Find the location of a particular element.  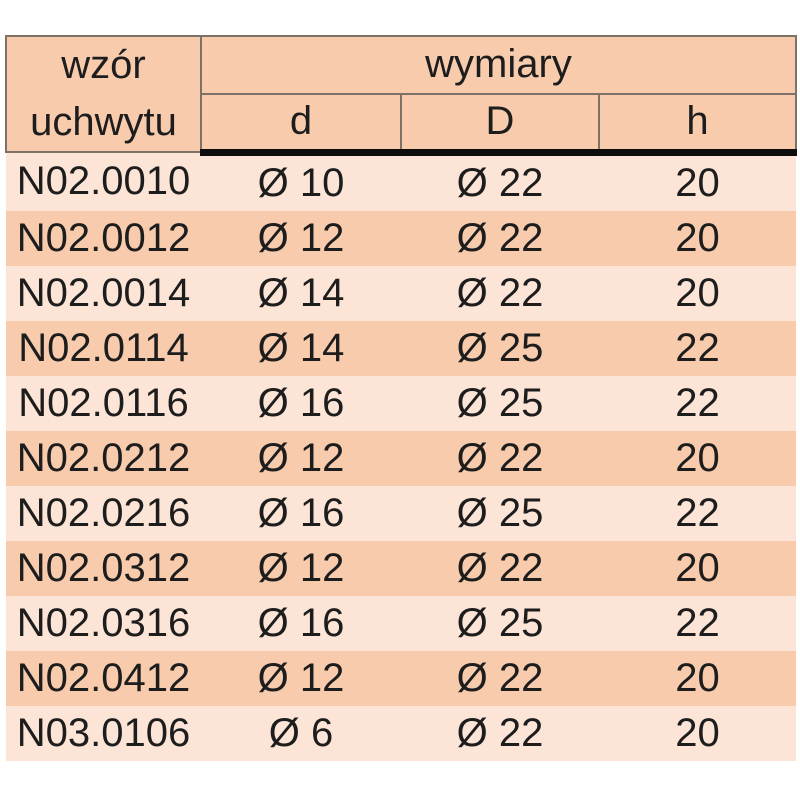

cell-model: N02.0412 is located at coordinates (103, 678).